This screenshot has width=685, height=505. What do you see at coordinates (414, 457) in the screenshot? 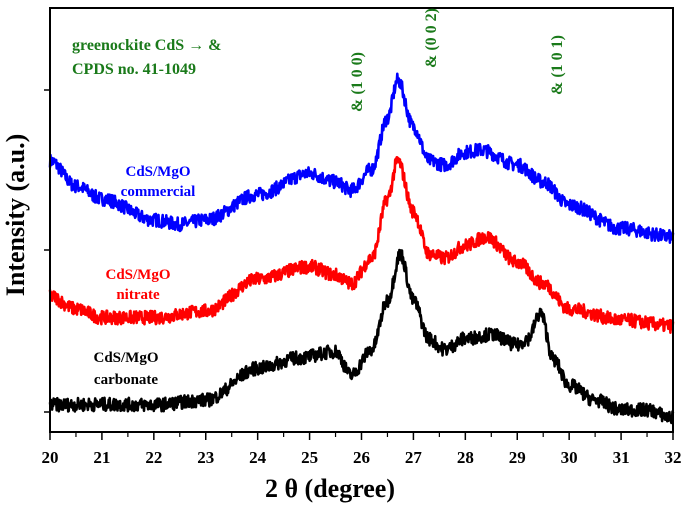
I see `x-tick-label: 27` at bounding box center [414, 457].